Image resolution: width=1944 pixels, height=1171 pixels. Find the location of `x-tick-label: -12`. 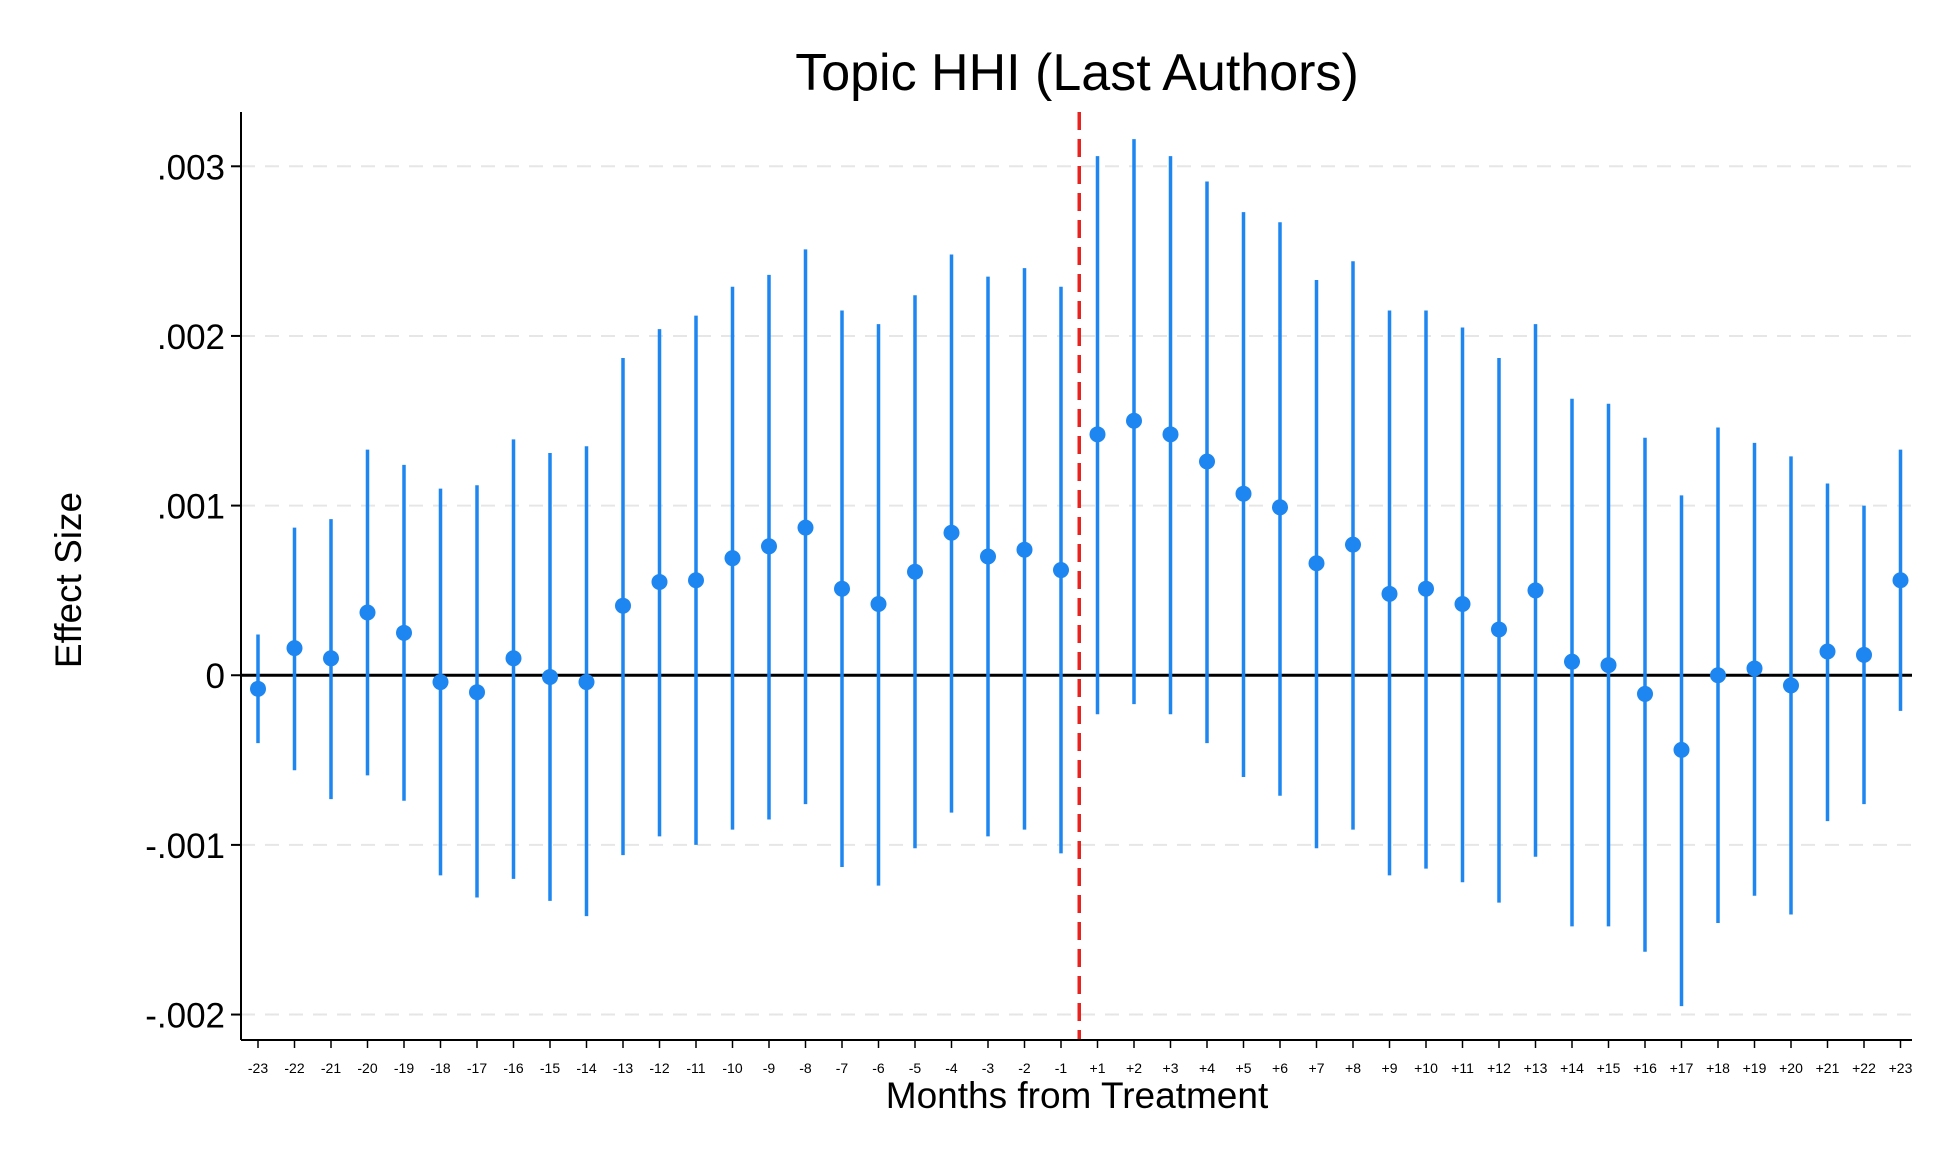

x-tick-label: -12 is located at coordinates (659, 1068).